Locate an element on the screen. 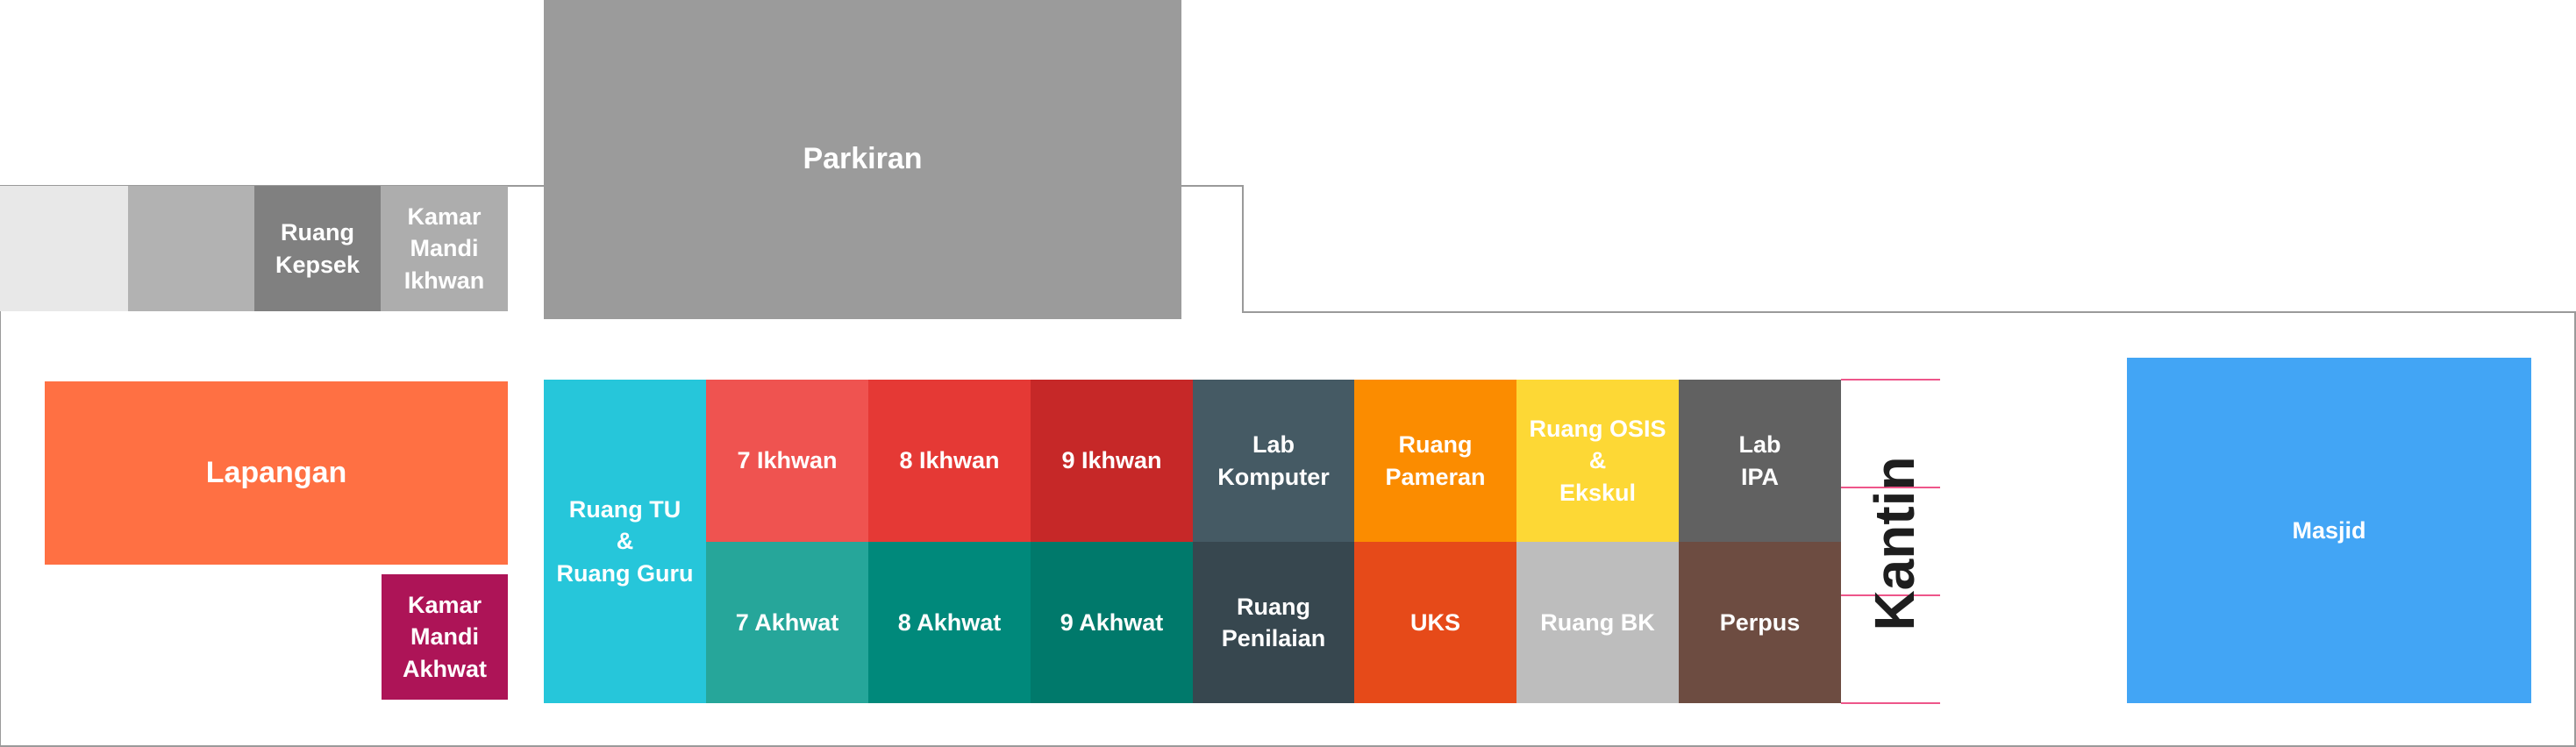 This screenshot has height=747, width=2576. room-ruang-tu-guru-label: Ruang TU & Ruang Guru is located at coordinates (625, 541).